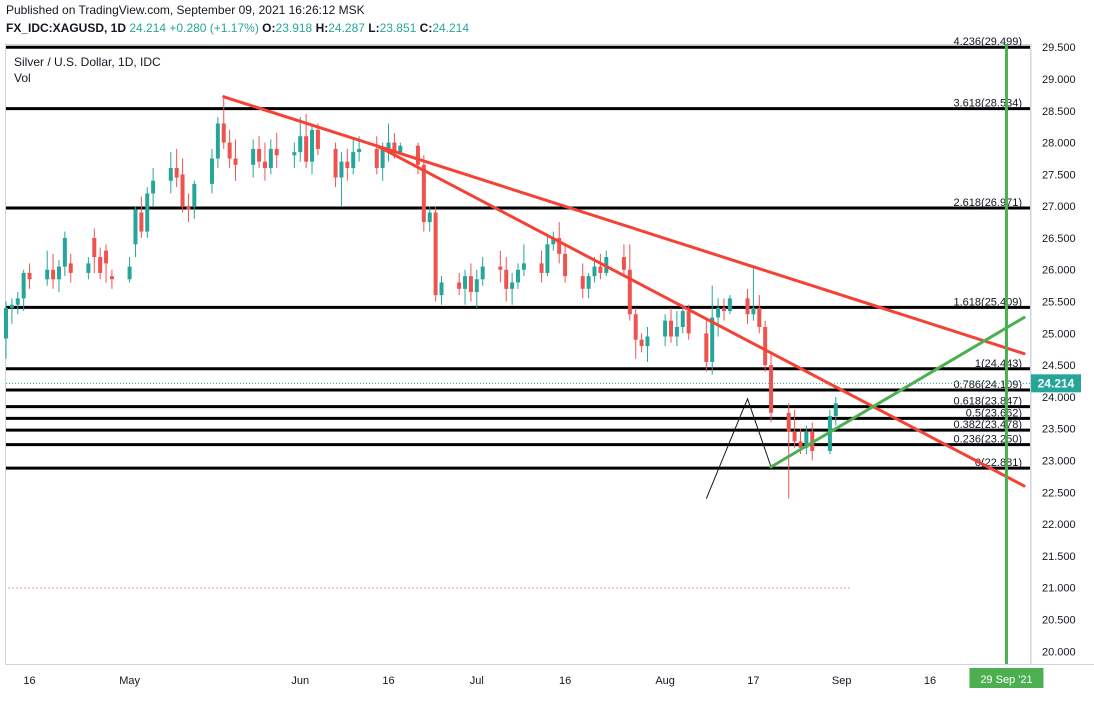  I want to click on high-value: 24.287, so click(346, 28).